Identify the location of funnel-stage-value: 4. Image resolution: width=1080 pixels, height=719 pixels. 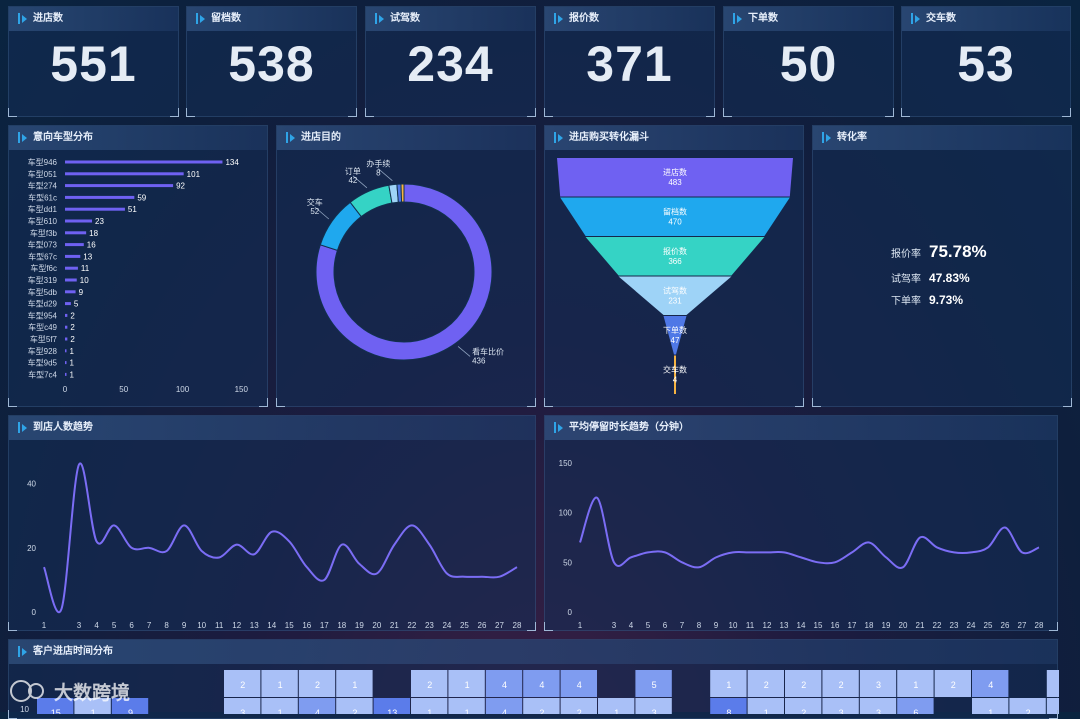
(675, 379).